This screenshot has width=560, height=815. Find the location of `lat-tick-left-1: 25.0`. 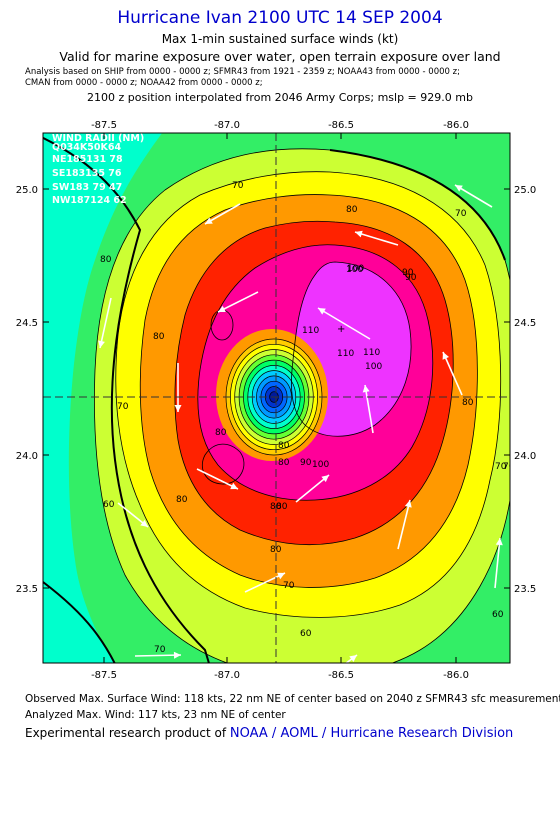

lat-tick-left-1: 25.0 is located at coordinates (27, 190).